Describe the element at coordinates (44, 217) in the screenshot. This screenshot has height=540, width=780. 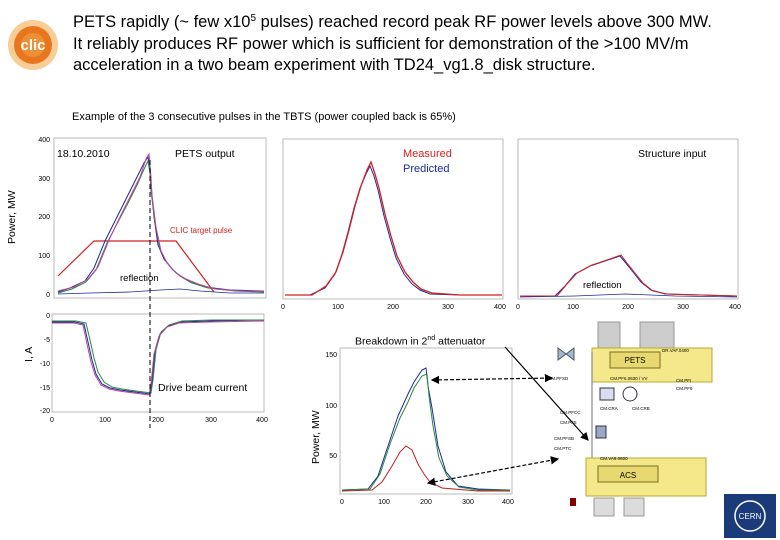
I see `pets-ytick: 200` at that location.